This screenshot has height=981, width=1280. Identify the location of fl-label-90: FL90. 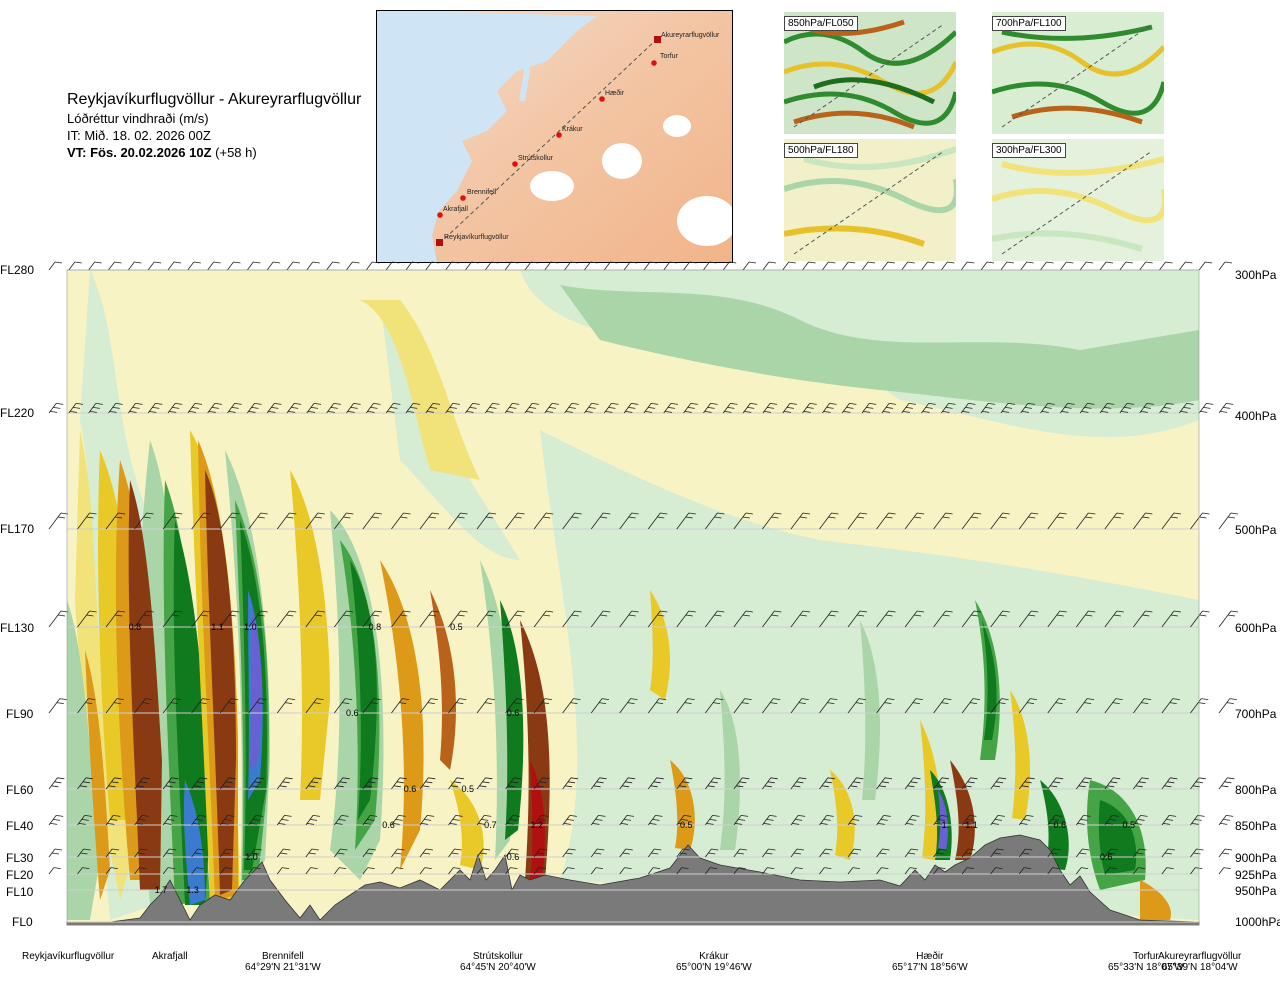
(20, 714).